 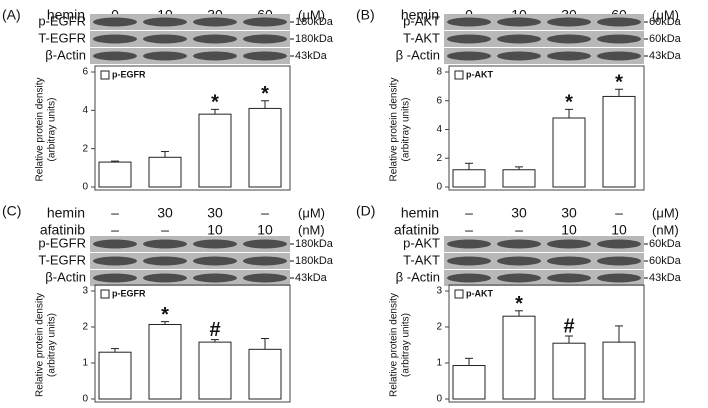 What do you see at coordinates (85, 72) in the screenshot?
I see `y-tick-label: 6` at bounding box center [85, 72].